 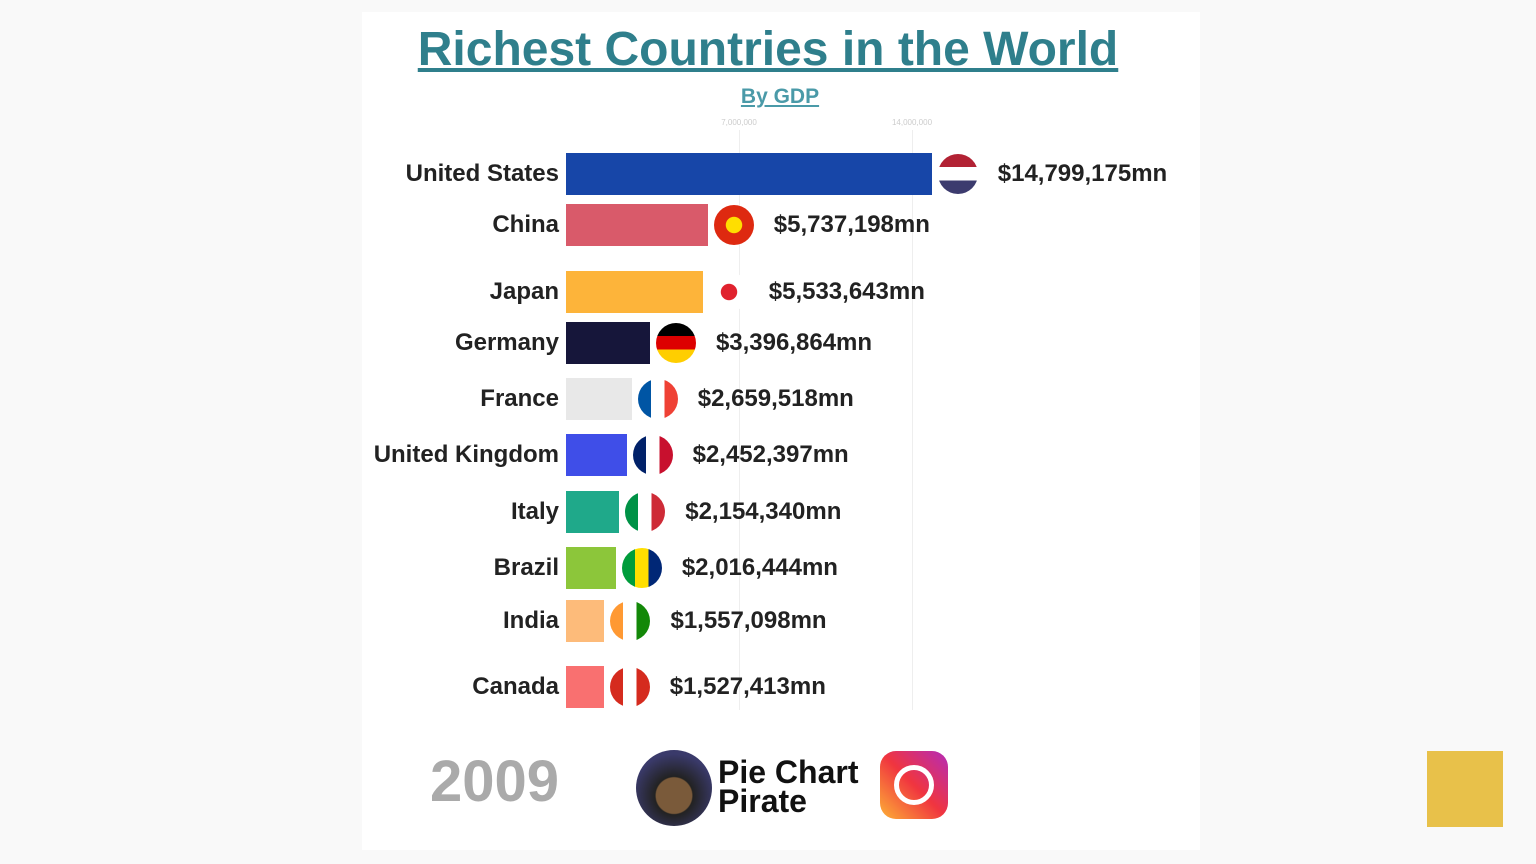 What do you see at coordinates (748, 620) in the screenshot?
I see `value-label: $1,557,098mn` at bounding box center [748, 620].